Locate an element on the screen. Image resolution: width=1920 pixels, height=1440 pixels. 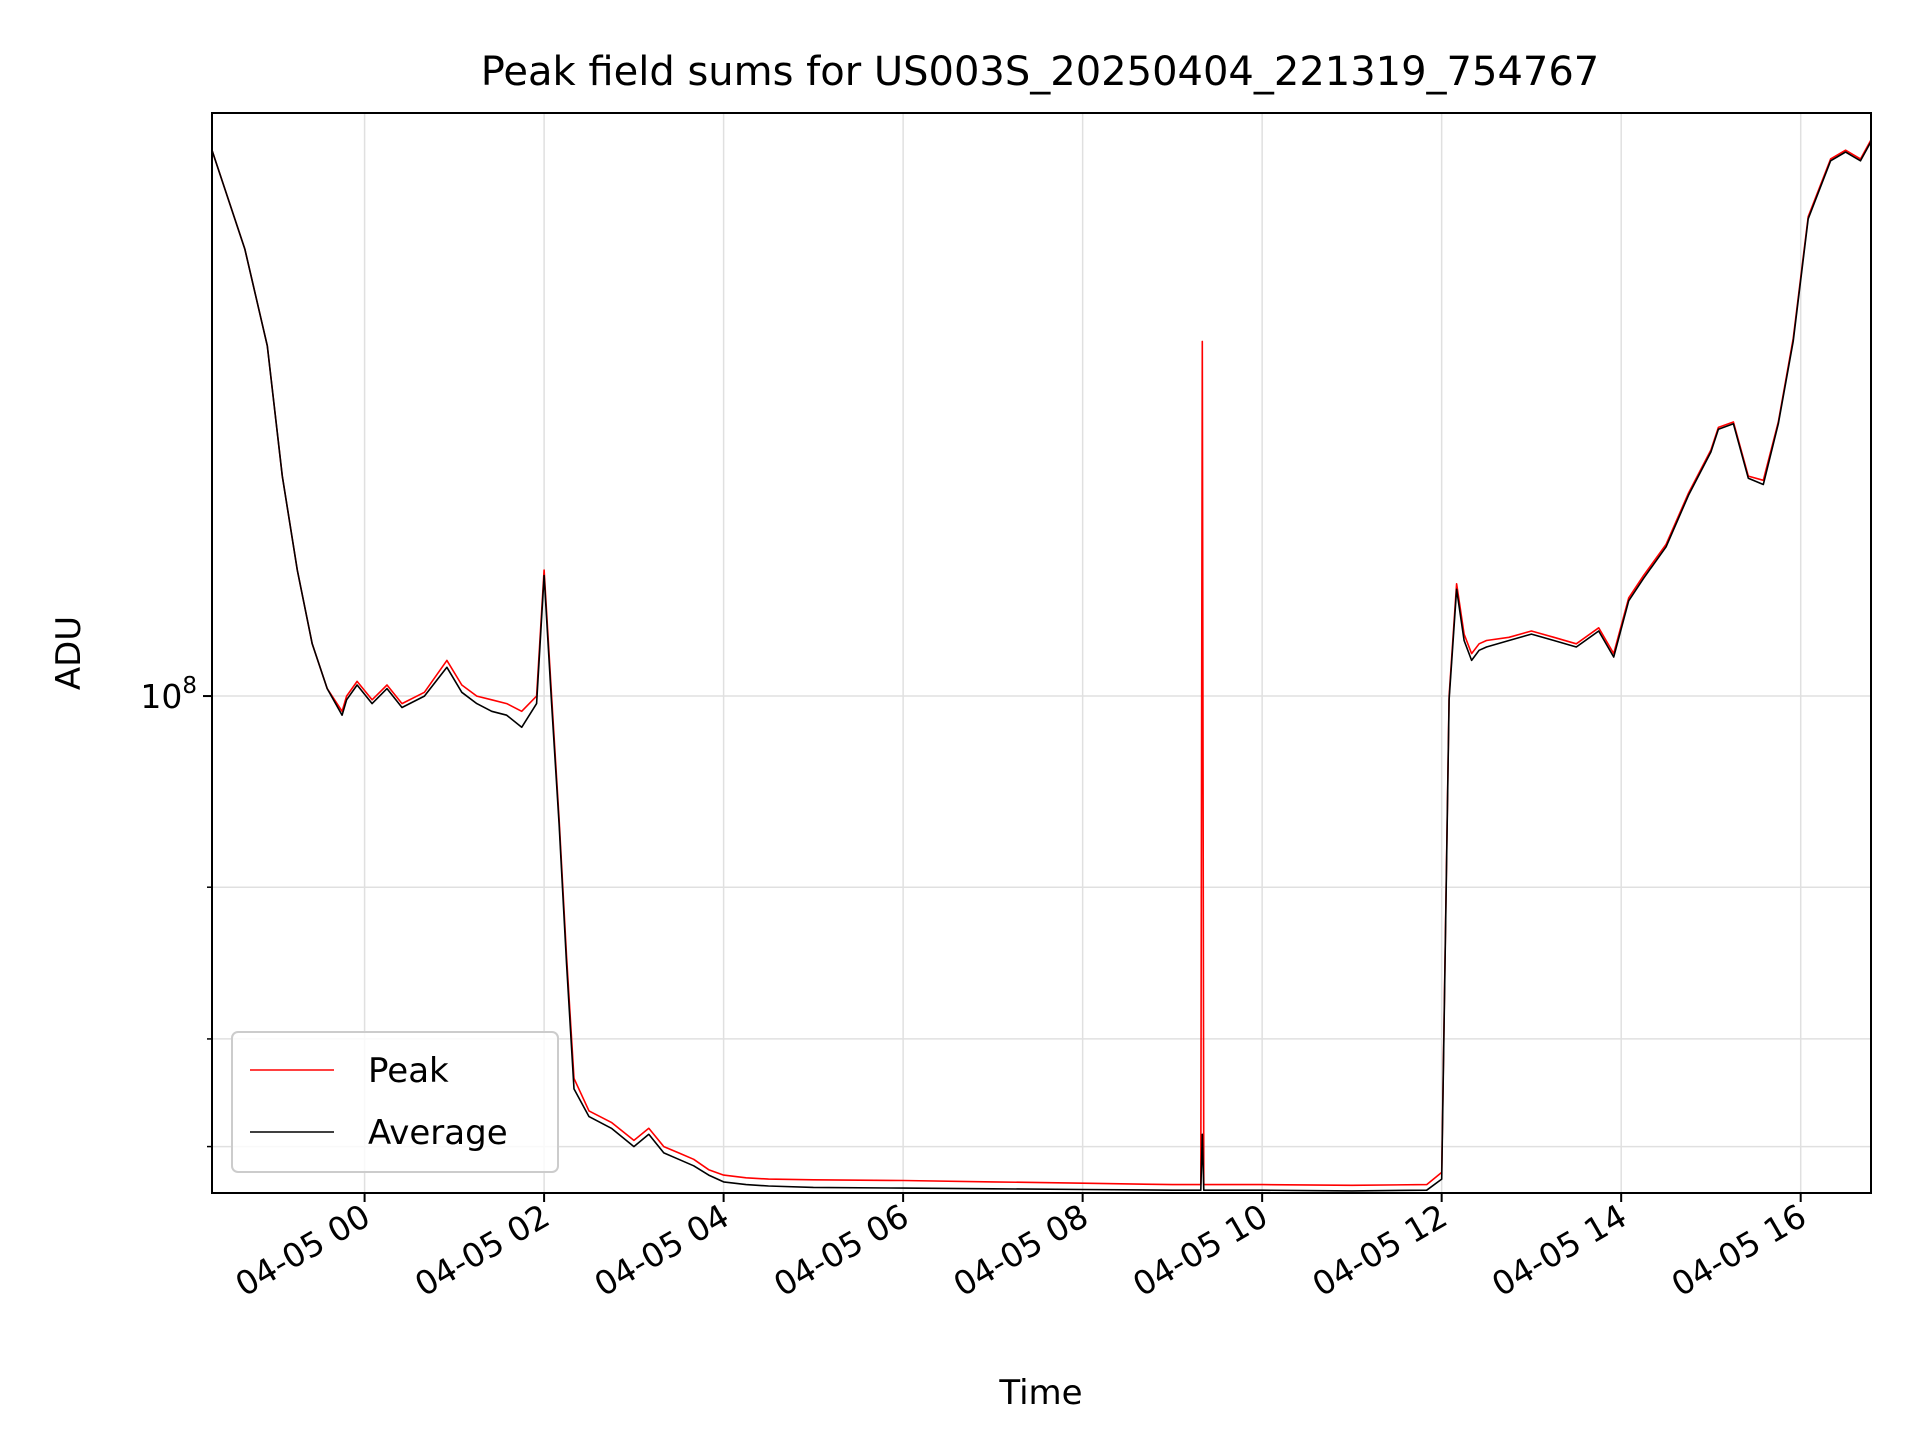
legend-box is located at coordinates (395, 1102).